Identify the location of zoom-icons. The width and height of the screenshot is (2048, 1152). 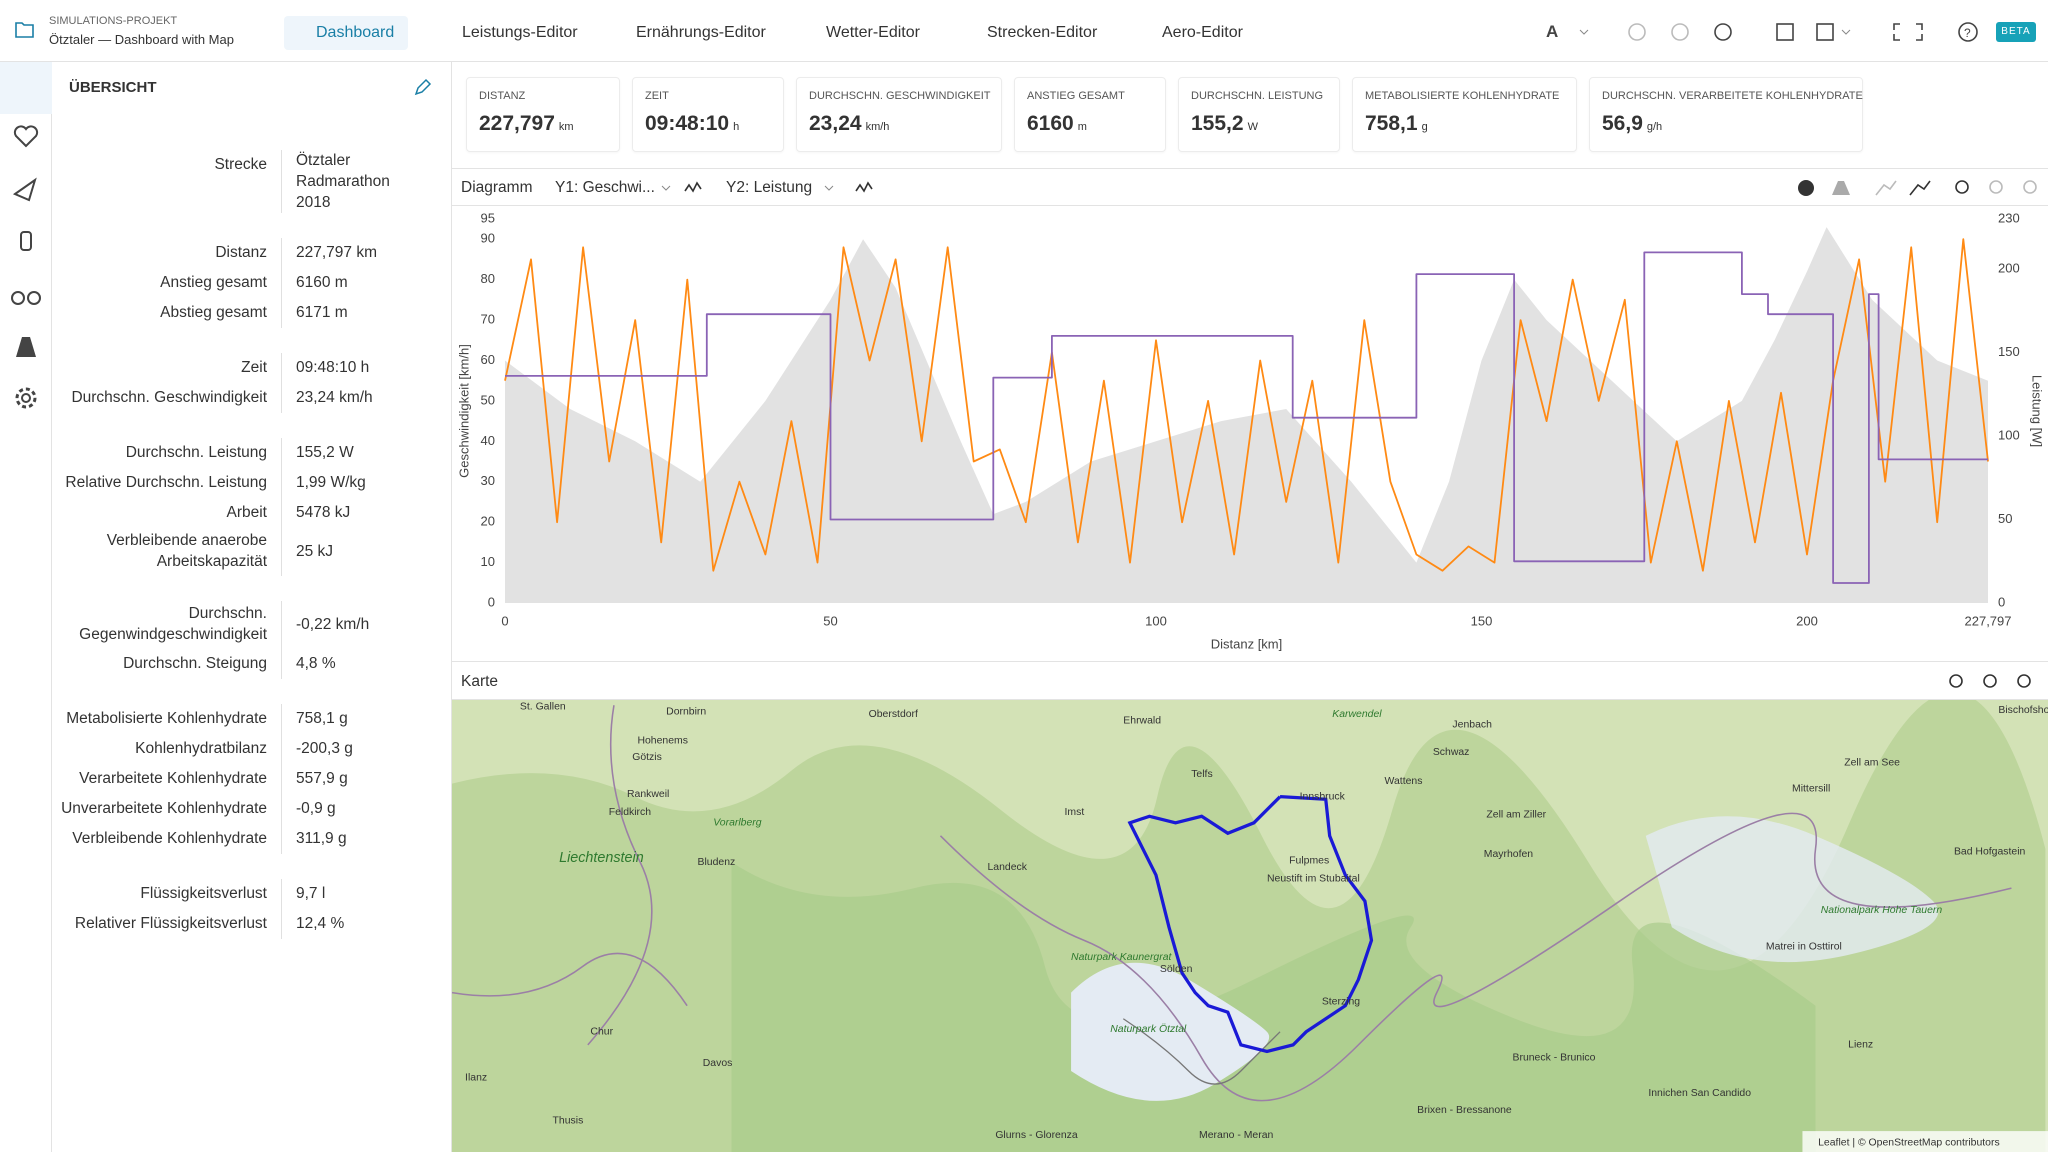
(1992, 682).